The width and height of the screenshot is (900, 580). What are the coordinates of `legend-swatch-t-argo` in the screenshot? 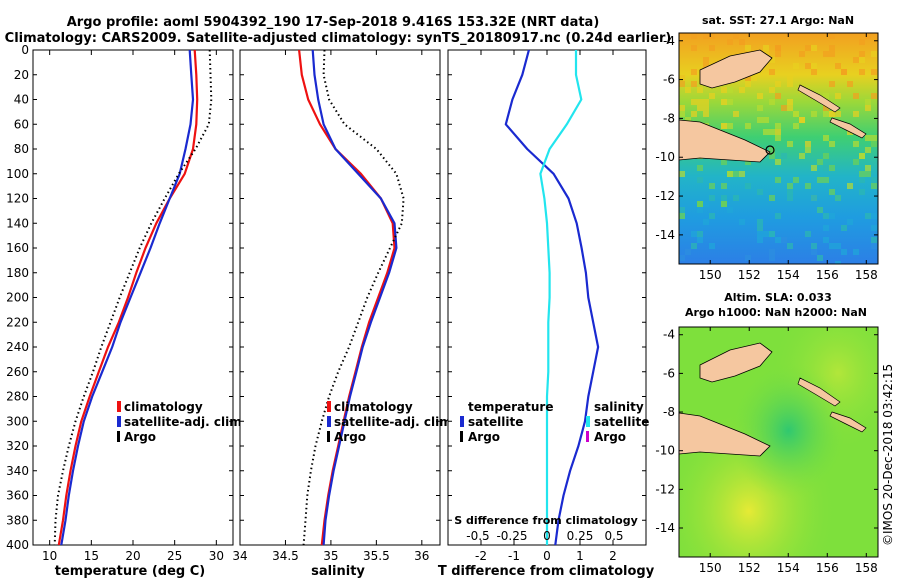 It's located at (461, 436).